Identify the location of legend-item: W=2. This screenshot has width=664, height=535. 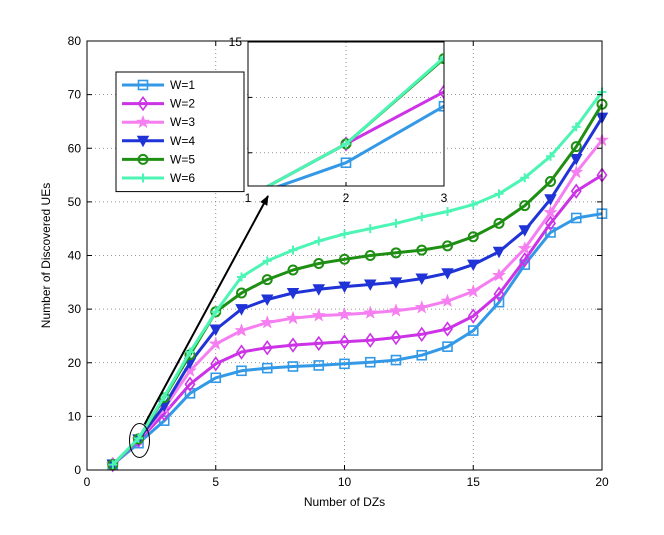
(158, 103).